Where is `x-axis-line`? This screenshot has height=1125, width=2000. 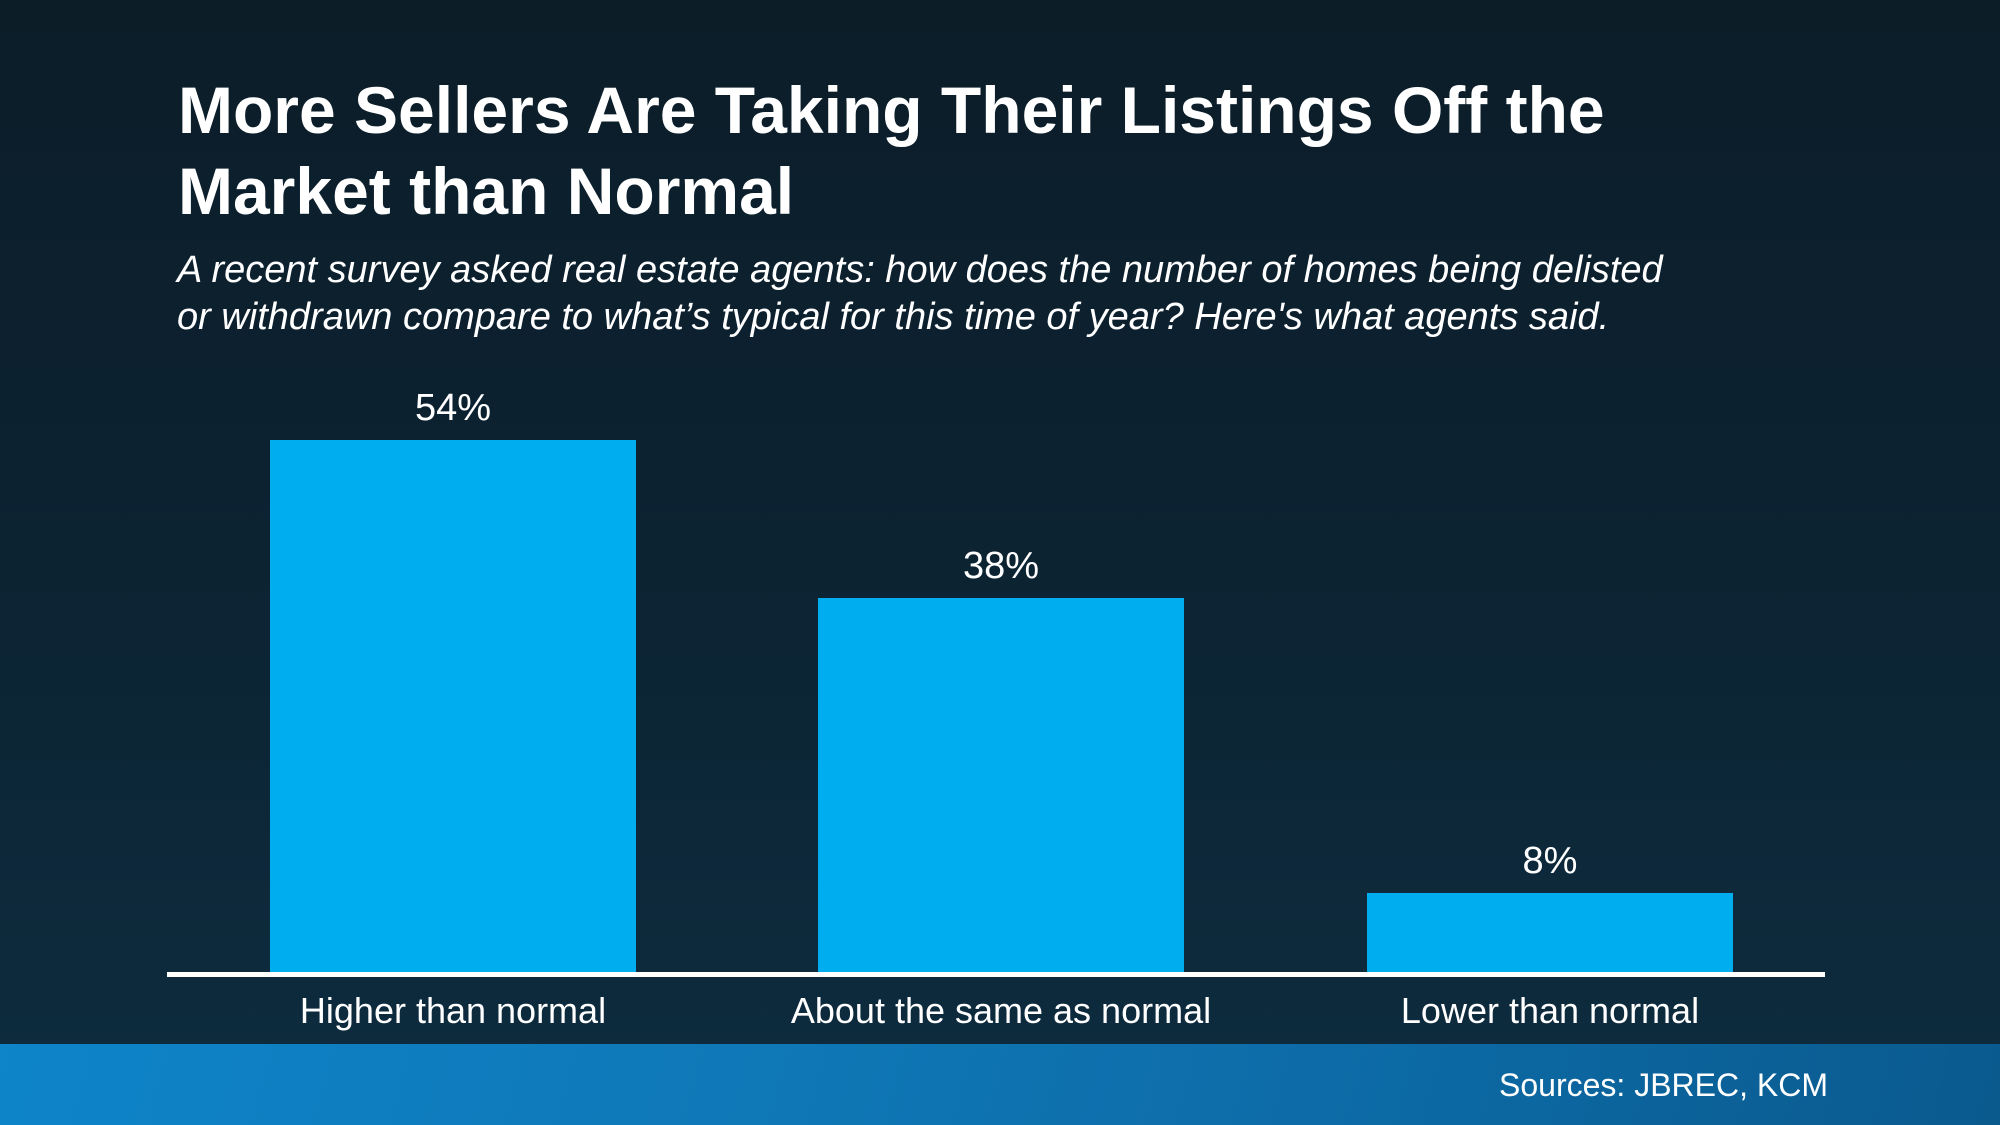 x-axis-line is located at coordinates (996, 974).